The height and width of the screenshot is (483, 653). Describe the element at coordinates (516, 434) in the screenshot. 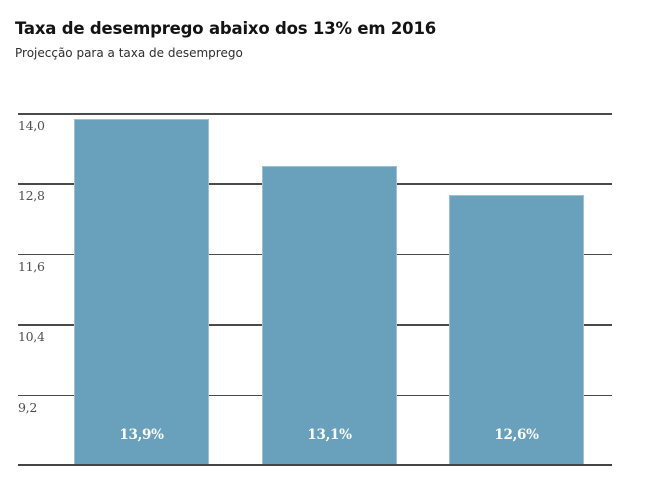

I see `bar-value-label: 12,6%` at that location.